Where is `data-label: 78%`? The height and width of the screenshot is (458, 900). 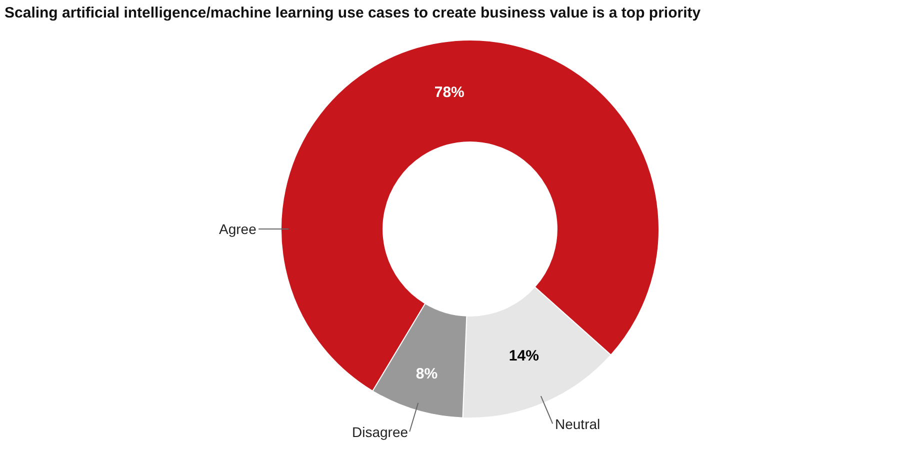
data-label: 78% is located at coordinates (449, 93).